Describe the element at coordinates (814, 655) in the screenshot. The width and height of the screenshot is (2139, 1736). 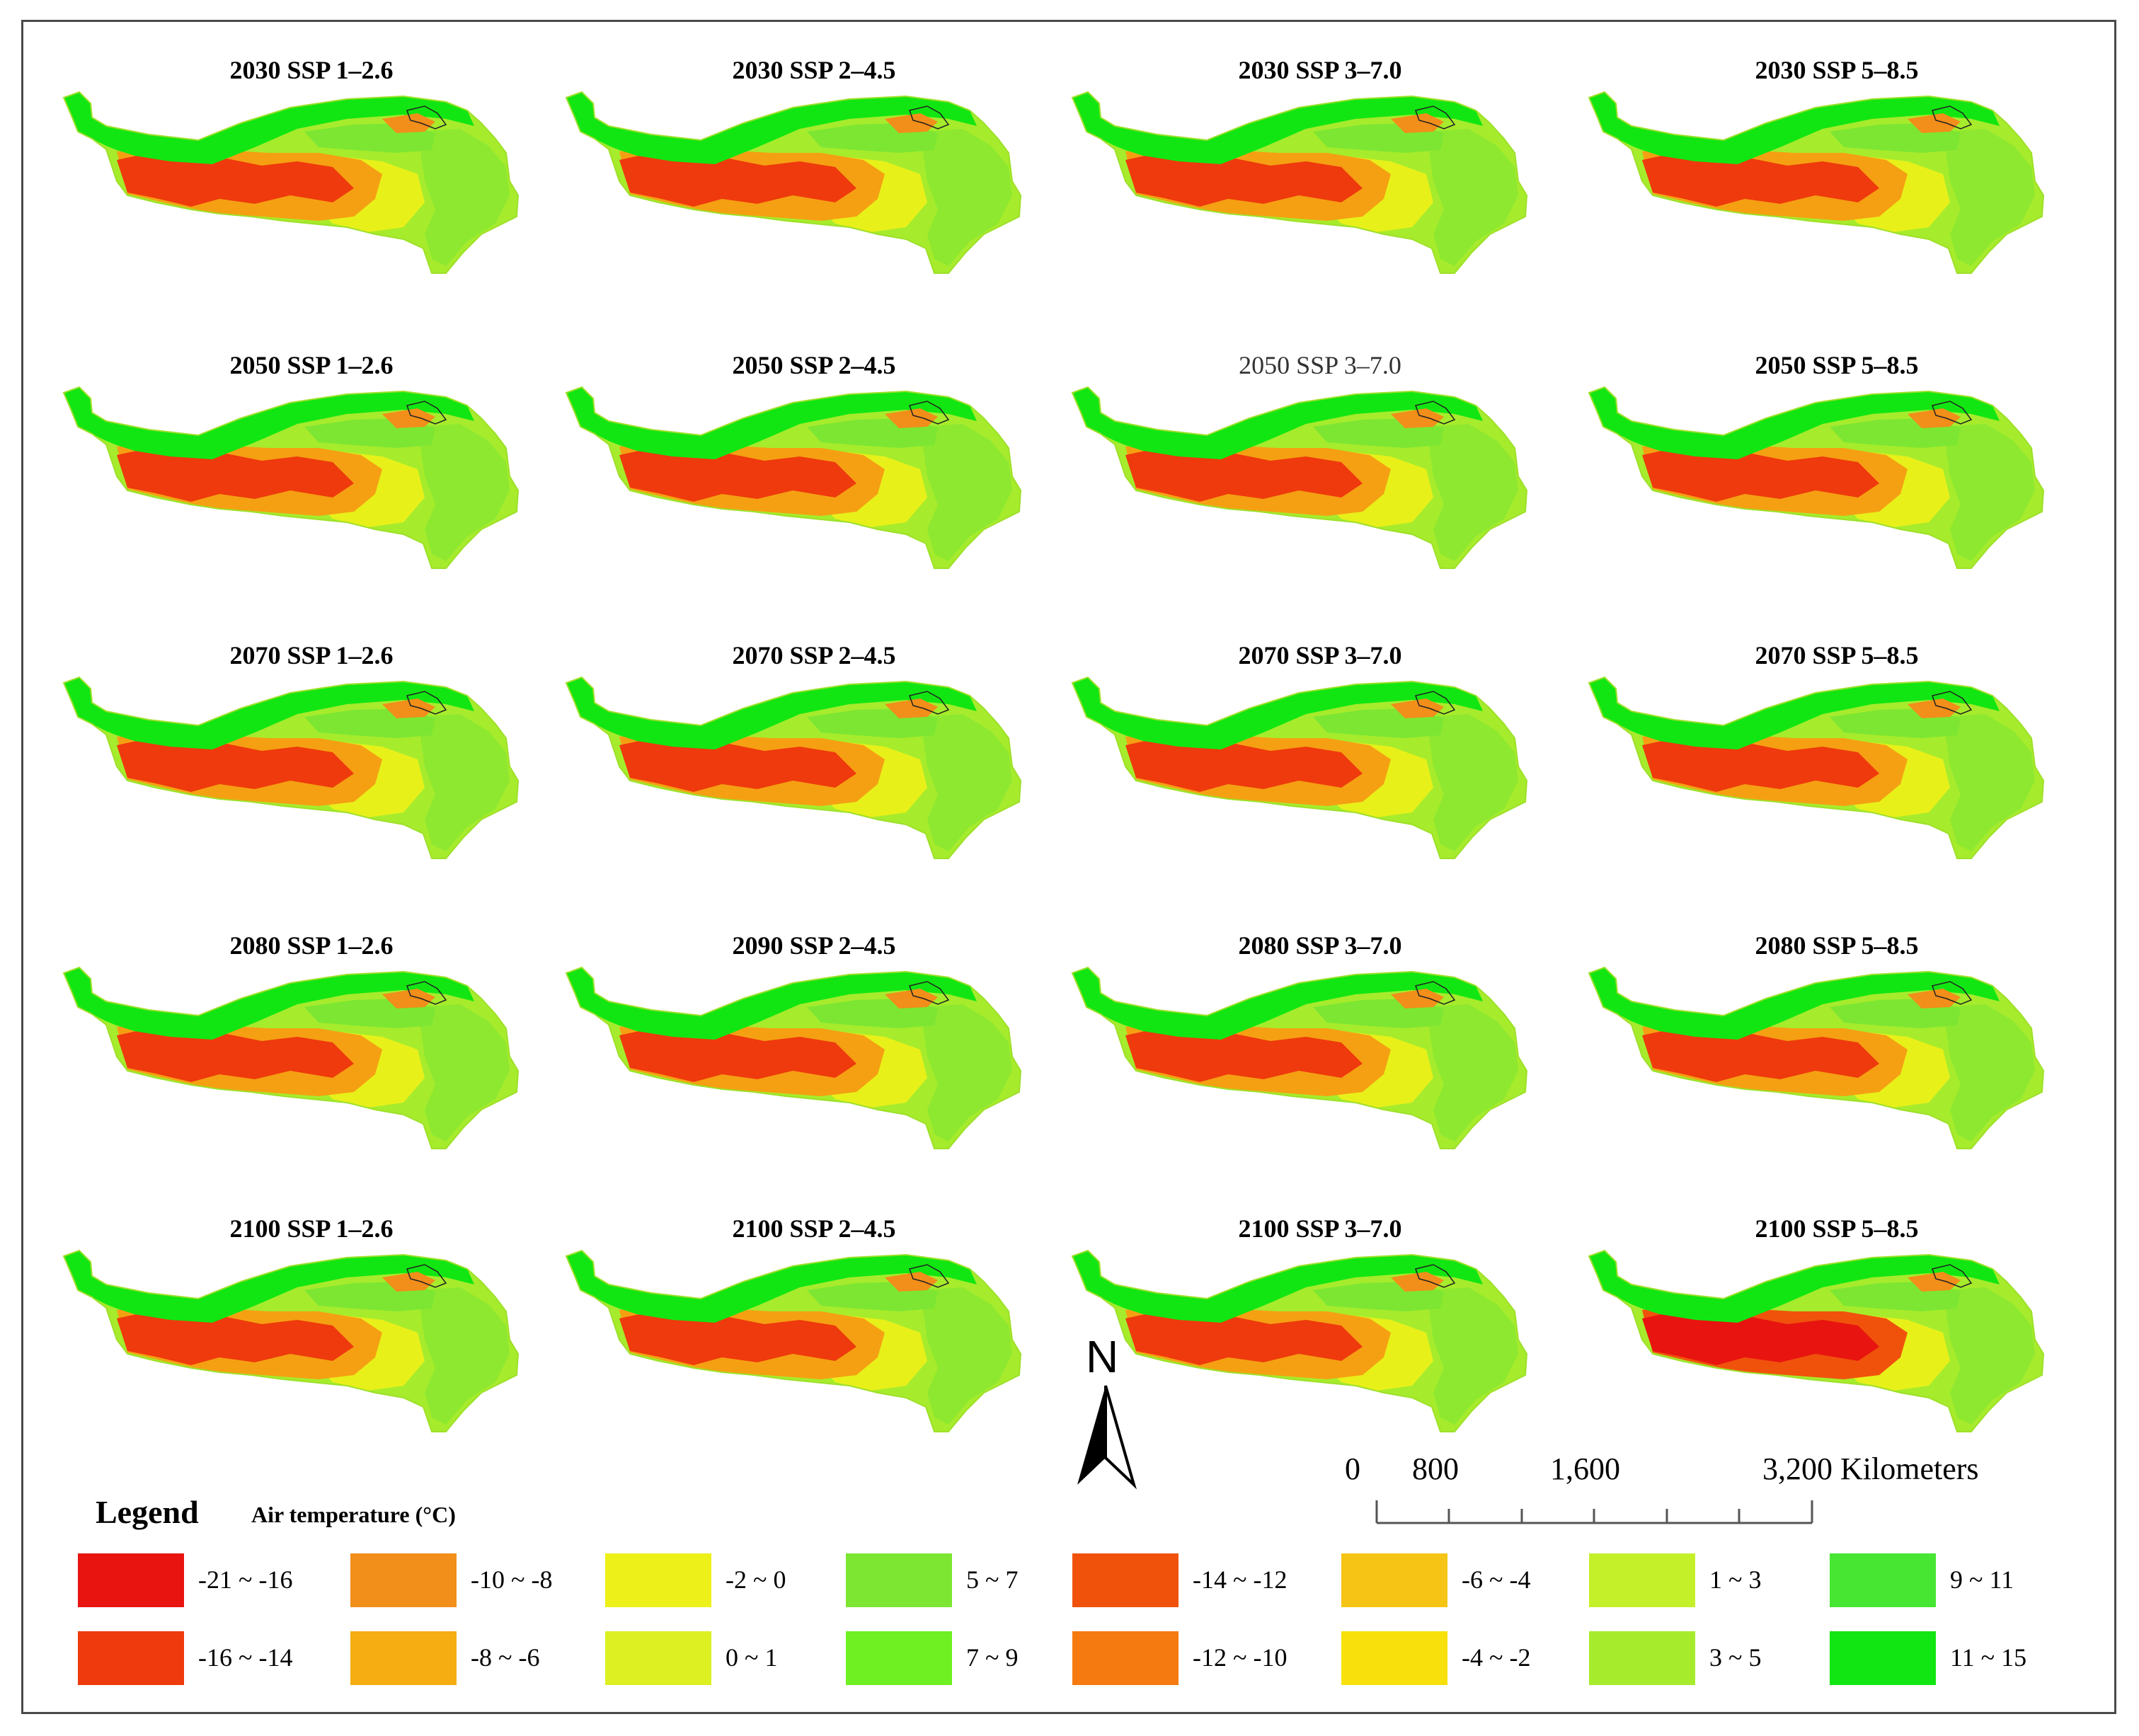
I see `panel-title: 2070 SSP 2–4.5` at that location.